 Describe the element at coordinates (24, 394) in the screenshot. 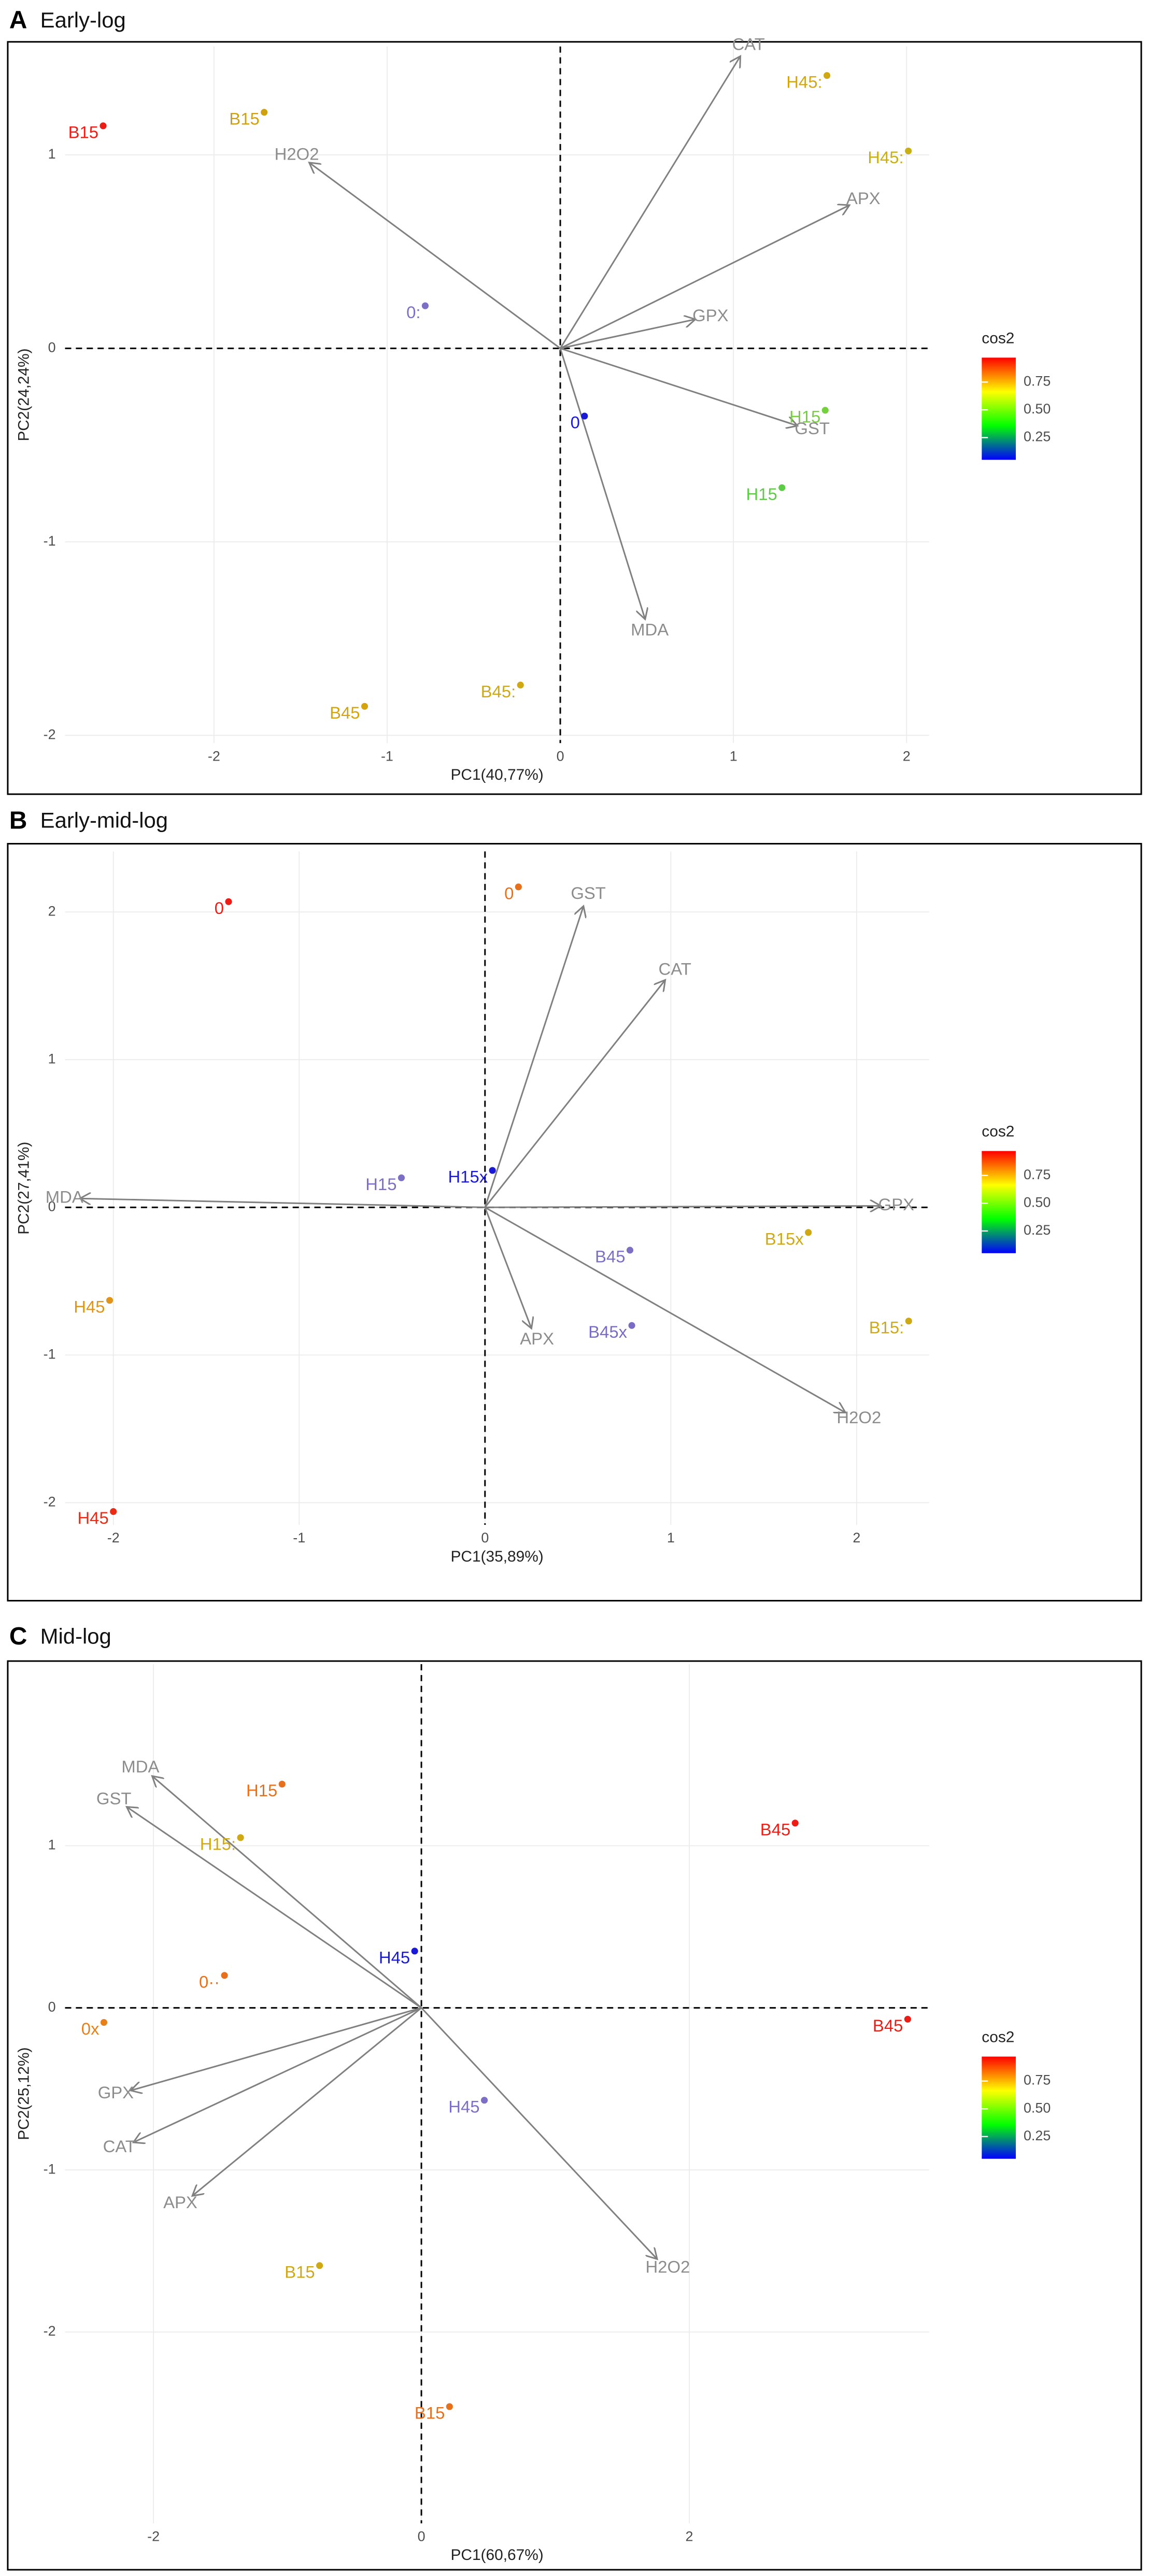

I see `y-axis-label: PC2(24,24%)` at that location.